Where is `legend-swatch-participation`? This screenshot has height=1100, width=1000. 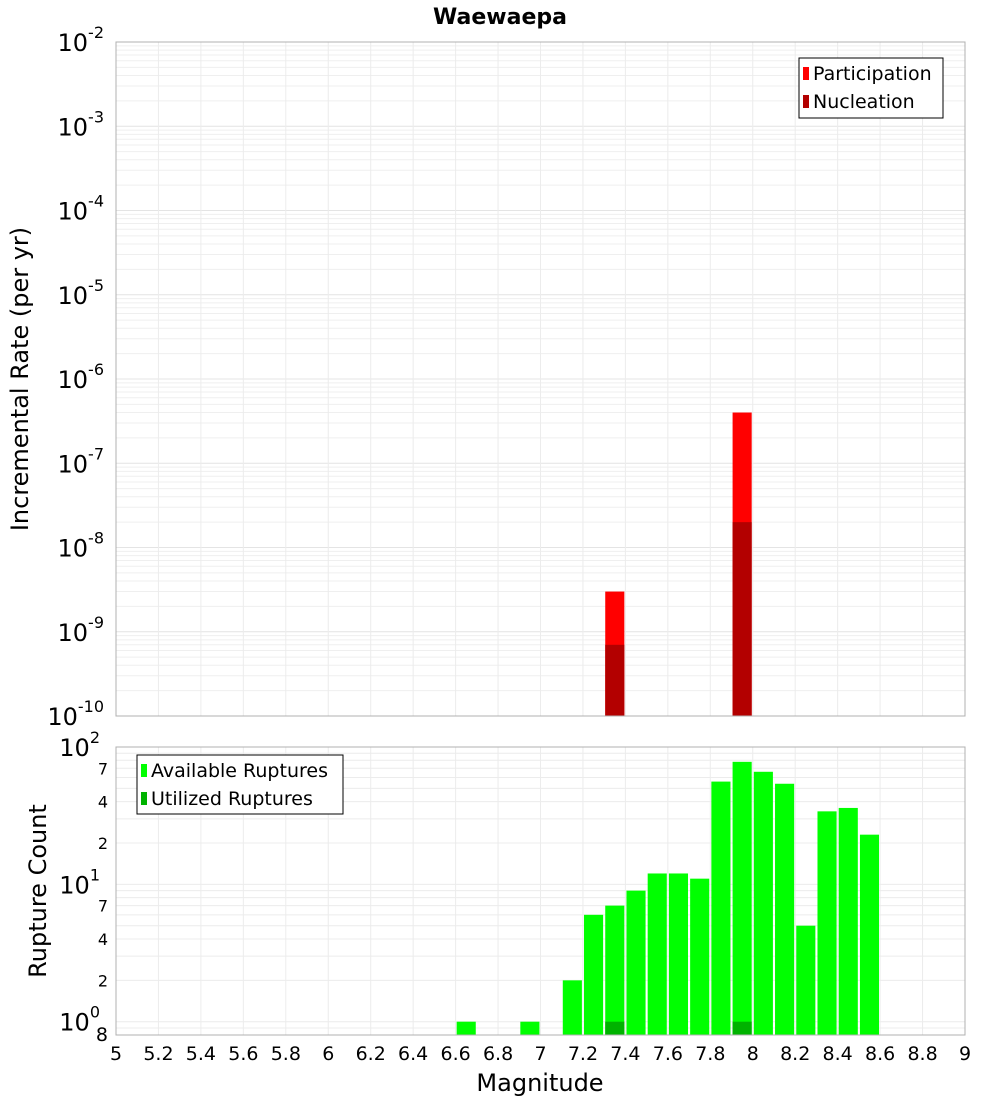
legend-swatch-participation is located at coordinates (806, 73).